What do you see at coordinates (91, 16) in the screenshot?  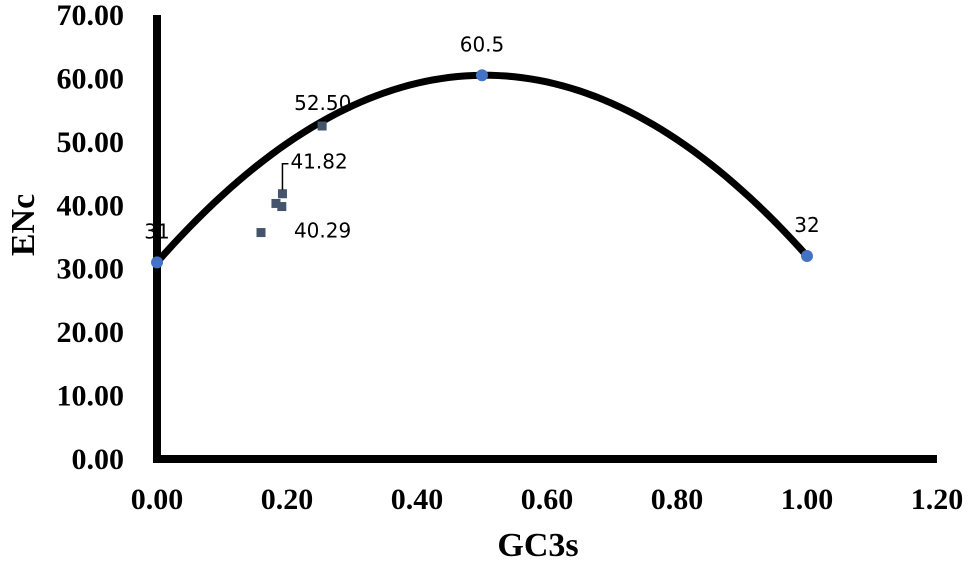 I see `y-tick-label: 70.00` at bounding box center [91, 16].